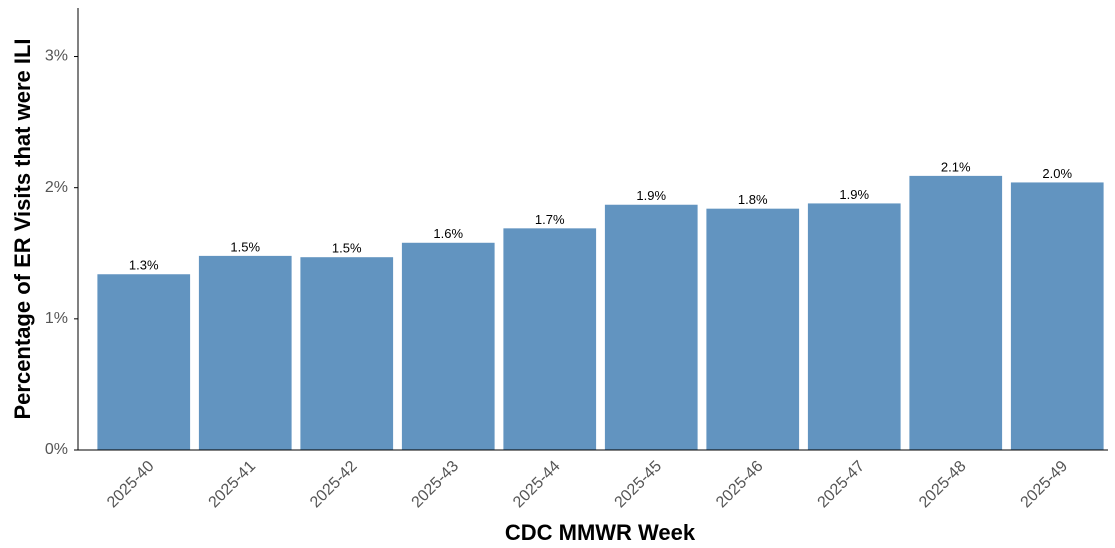 This screenshot has height=548, width=1115. Describe the element at coordinates (550, 219) in the screenshot. I see `value-label: 1.7%` at that location.